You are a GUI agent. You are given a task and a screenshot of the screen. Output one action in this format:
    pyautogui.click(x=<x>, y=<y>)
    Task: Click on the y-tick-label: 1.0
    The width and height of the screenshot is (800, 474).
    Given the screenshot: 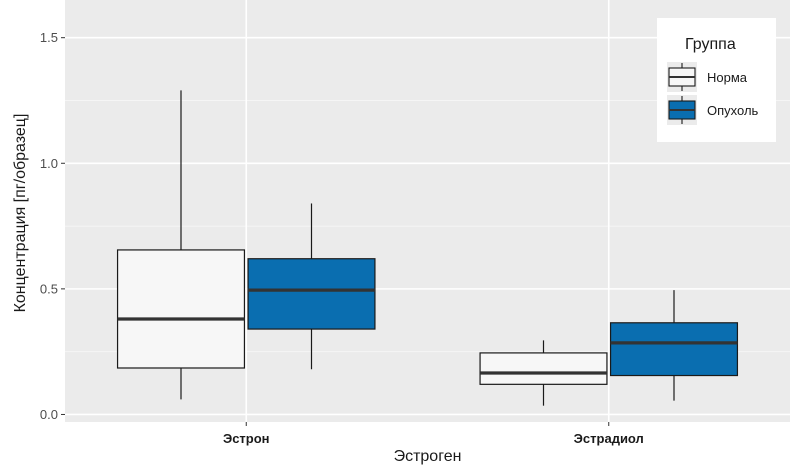 What is the action you would take?
    pyautogui.click(x=49, y=163)
    